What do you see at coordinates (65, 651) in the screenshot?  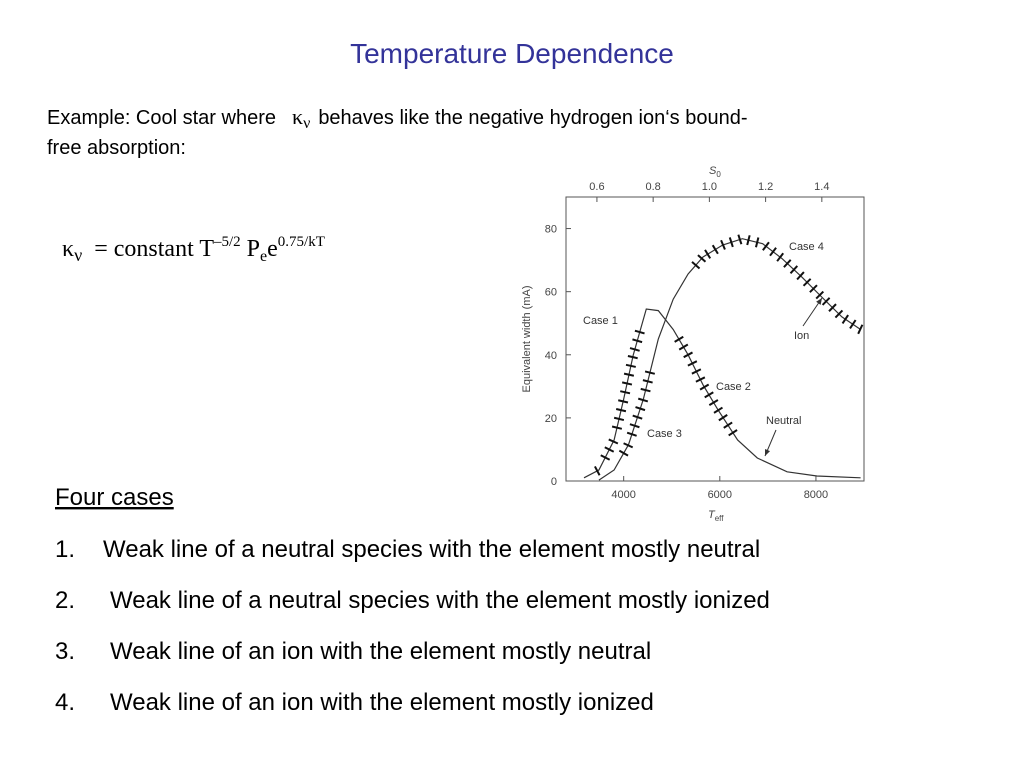 I see `list-number: 3.` at bounding box center [65, 651].